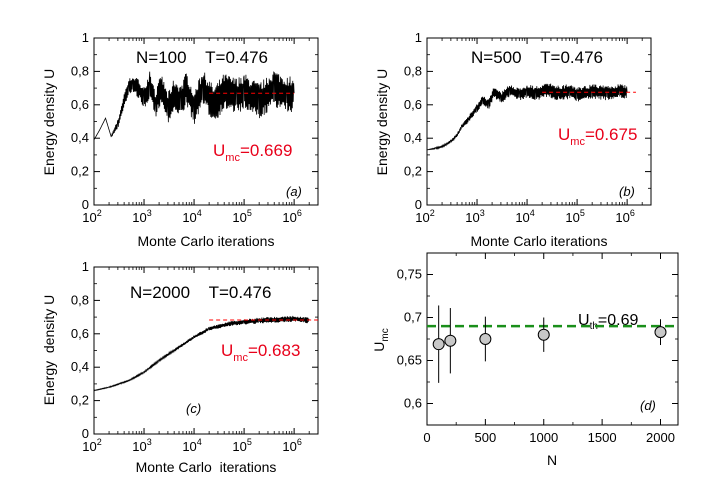 The height and width of the screenshot is (486, 708). I want to click on data-points, so click(552, 344).